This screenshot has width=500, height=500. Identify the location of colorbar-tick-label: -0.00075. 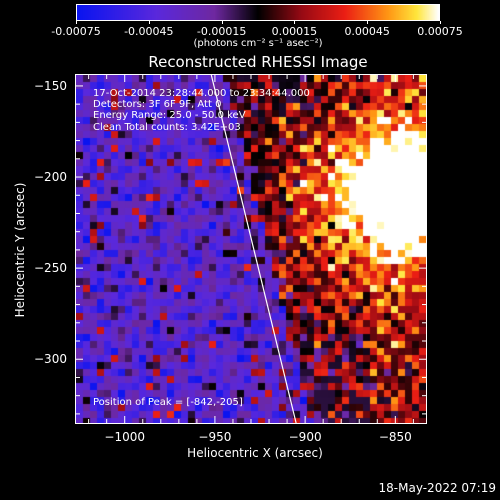
(76, 31).